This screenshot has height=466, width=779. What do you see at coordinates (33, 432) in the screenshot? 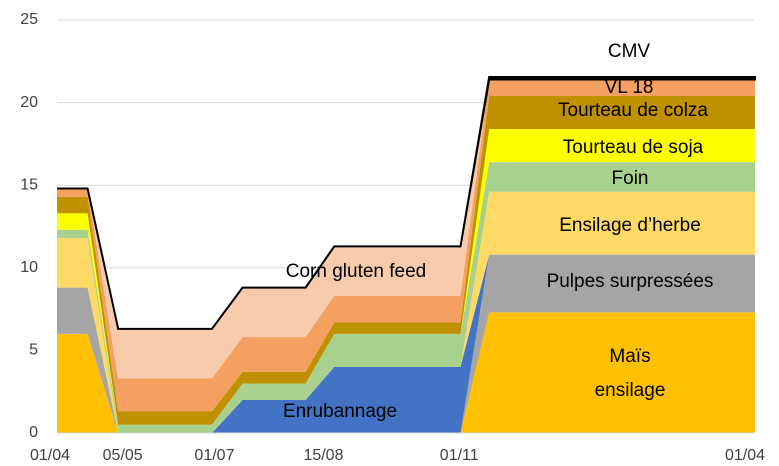
I see `y-tick-label: 0` at bounding box center [33, 432].